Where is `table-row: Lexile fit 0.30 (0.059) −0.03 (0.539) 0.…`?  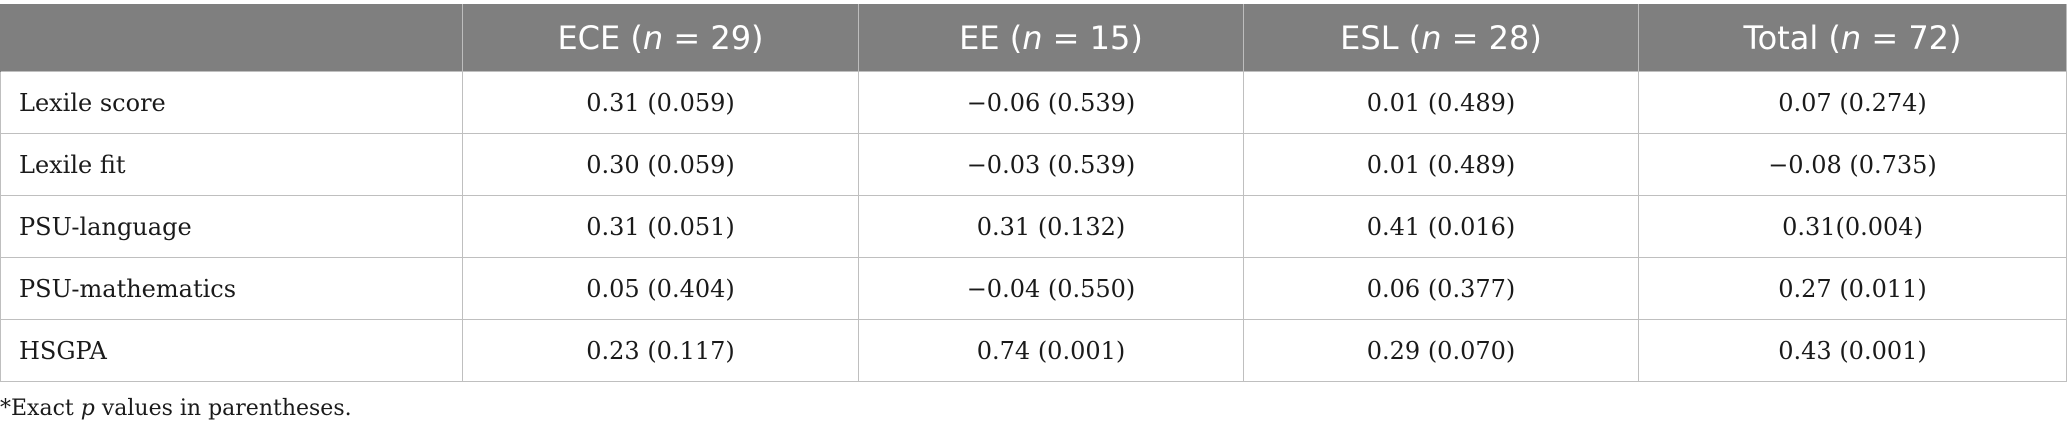
table-row: Lexile fit 0.30 (0.059) −0.03 (0.539) 0.… is located at coordinates (1033, 164).